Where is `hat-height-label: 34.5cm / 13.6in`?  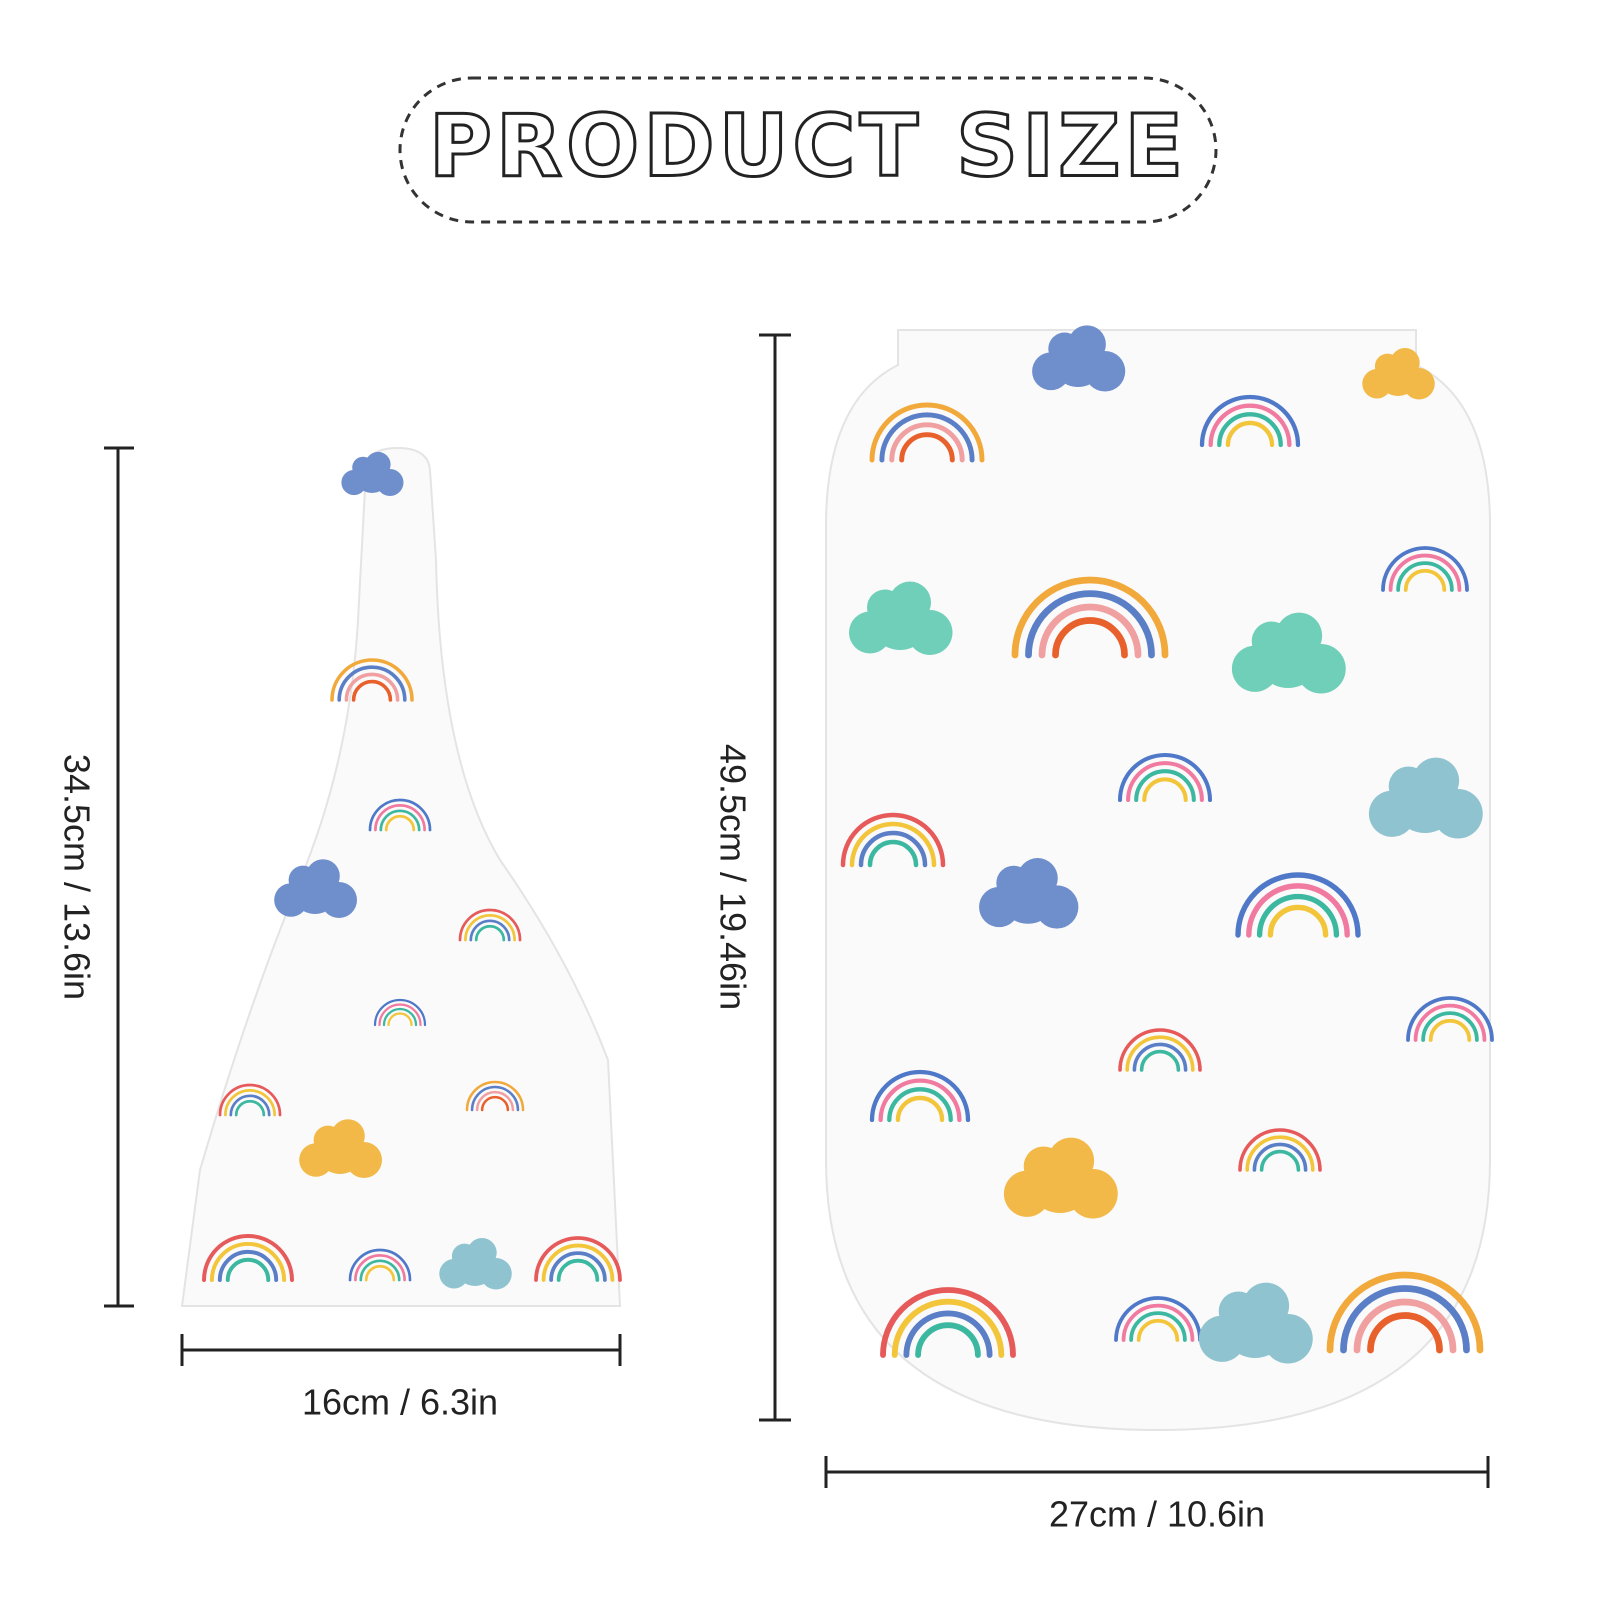 hat-height-label: 34.5cm / 13.6in is located at coordinates (76, 877).